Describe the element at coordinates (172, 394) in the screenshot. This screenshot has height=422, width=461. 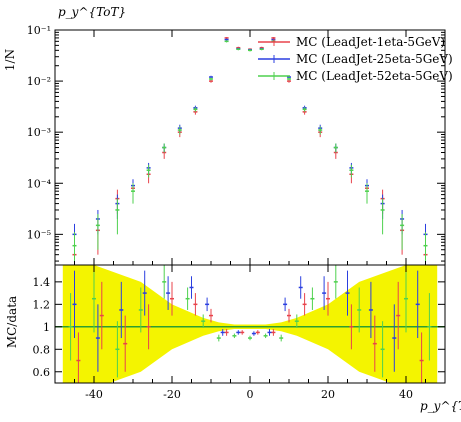
I see `x-tick-label: -20` at that location.